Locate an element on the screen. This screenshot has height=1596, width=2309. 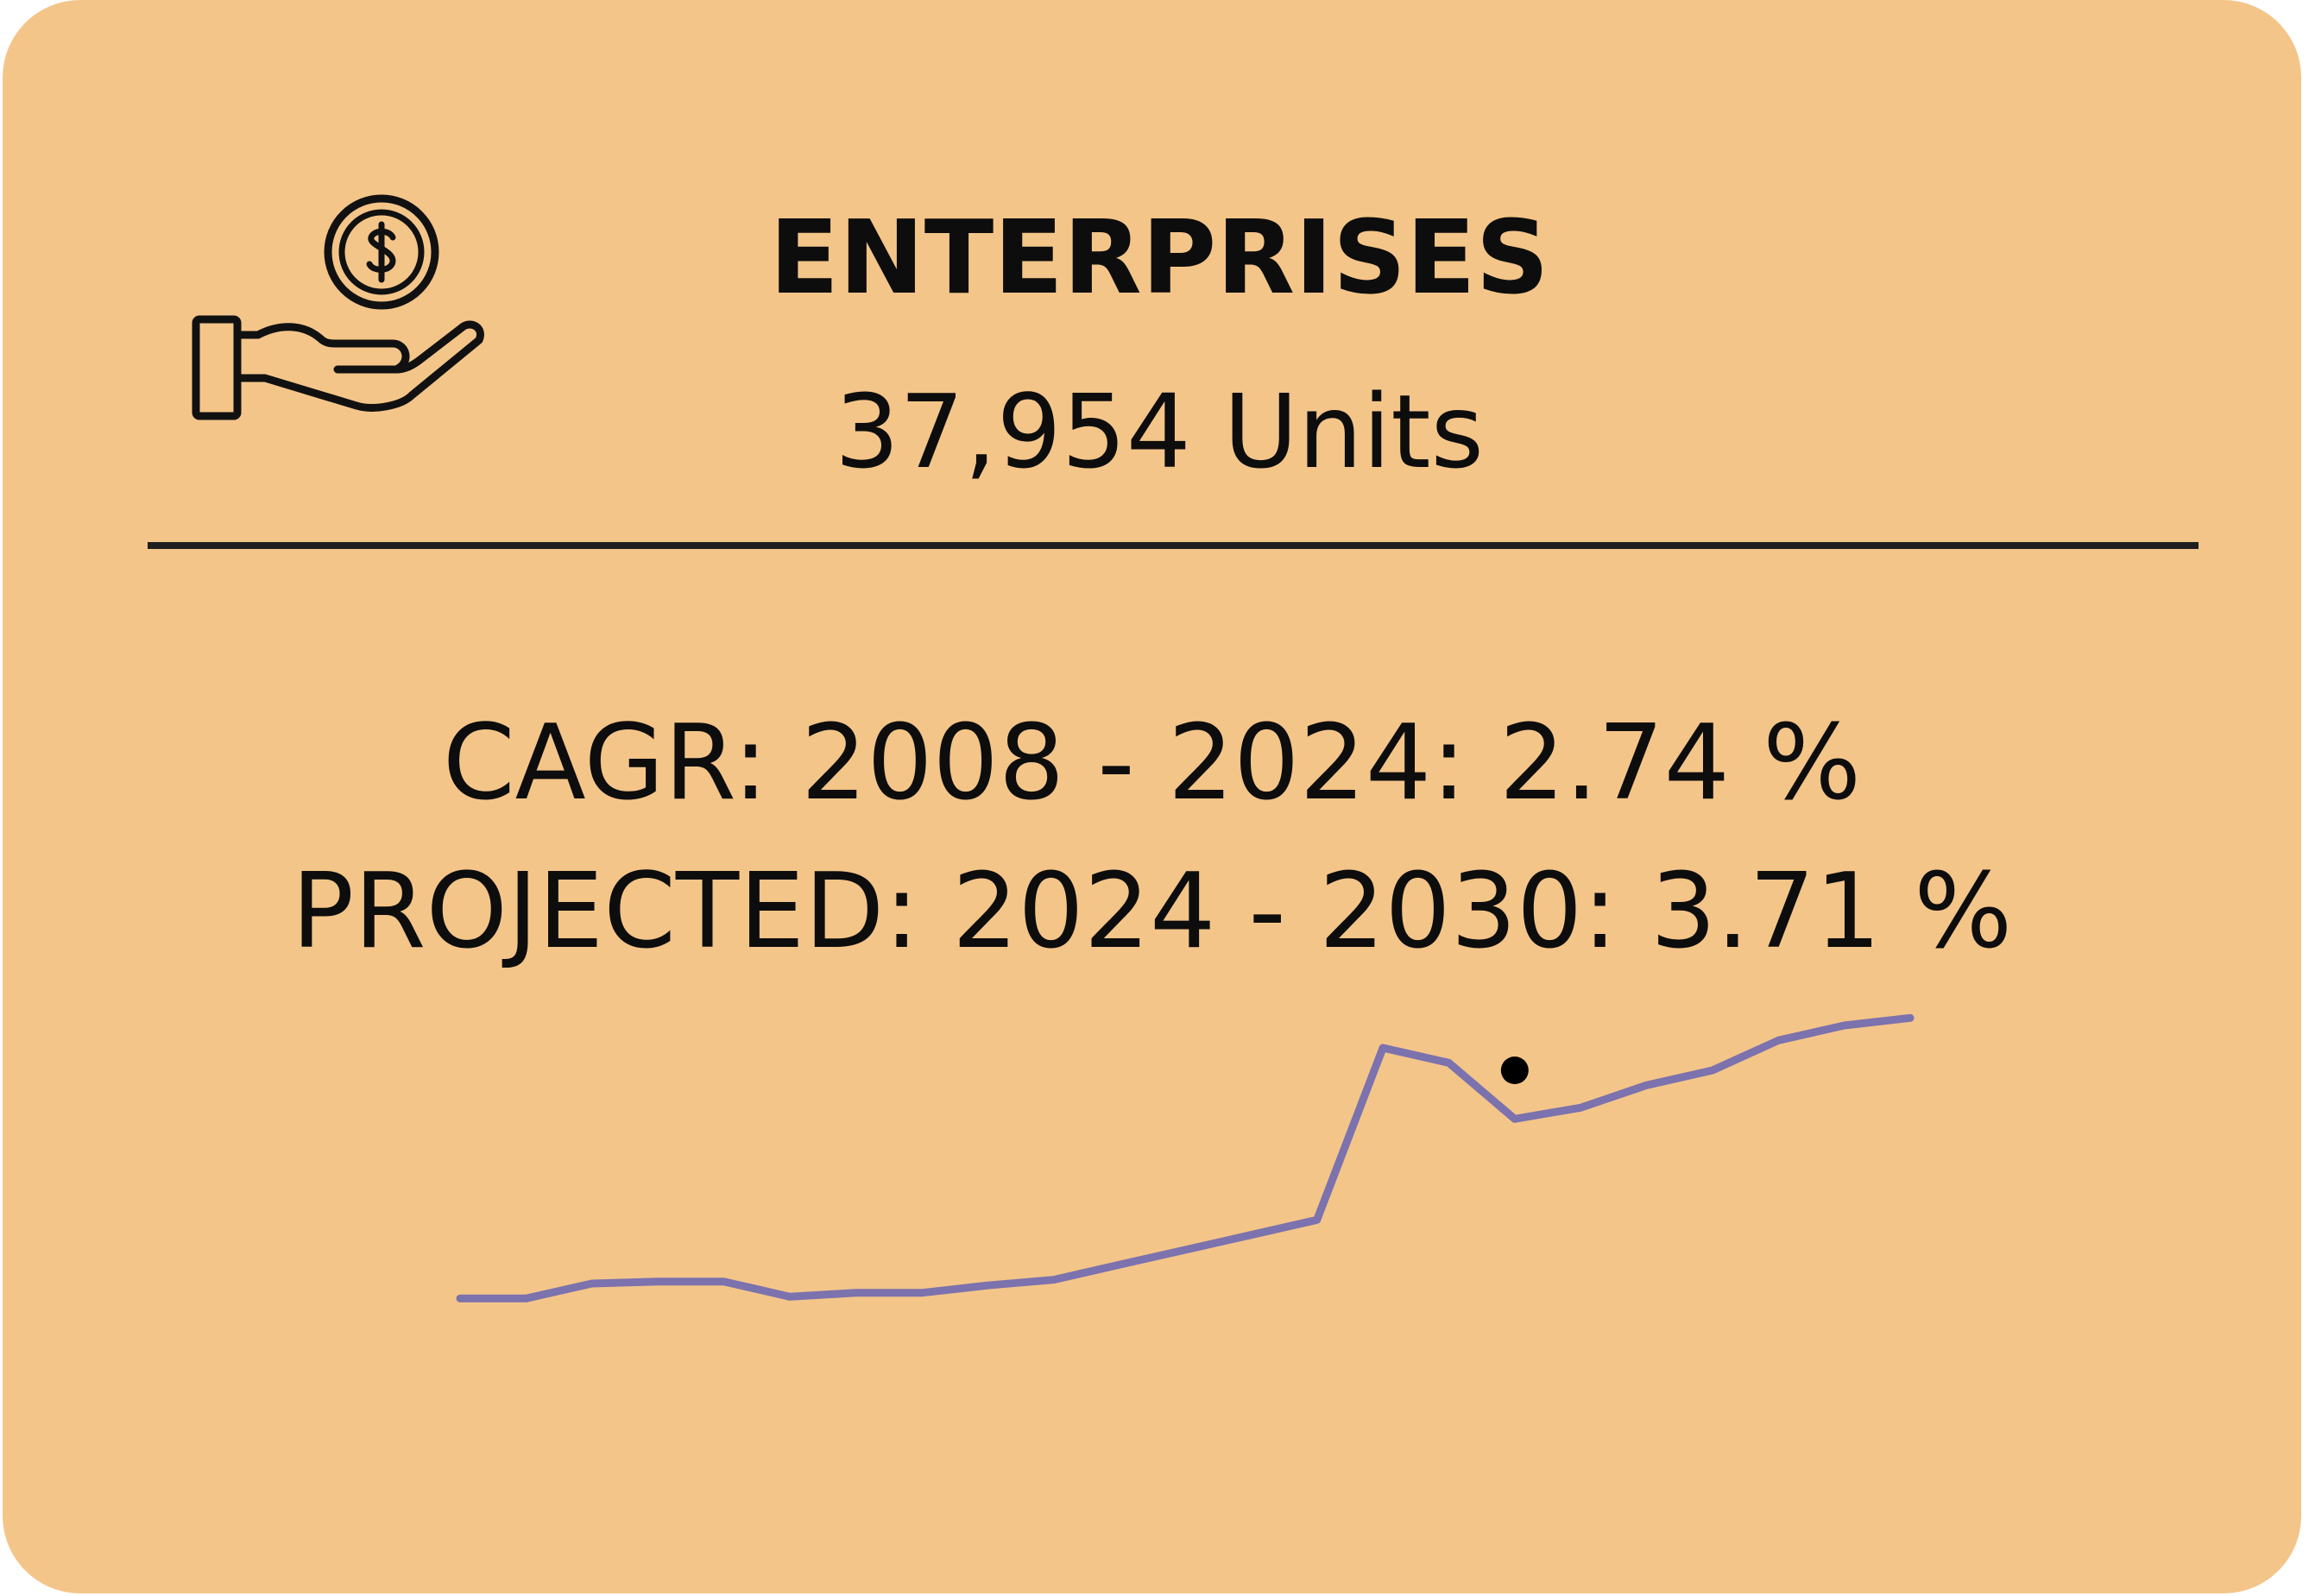
sparkline-chart is located at coordinates (1186, 1158).